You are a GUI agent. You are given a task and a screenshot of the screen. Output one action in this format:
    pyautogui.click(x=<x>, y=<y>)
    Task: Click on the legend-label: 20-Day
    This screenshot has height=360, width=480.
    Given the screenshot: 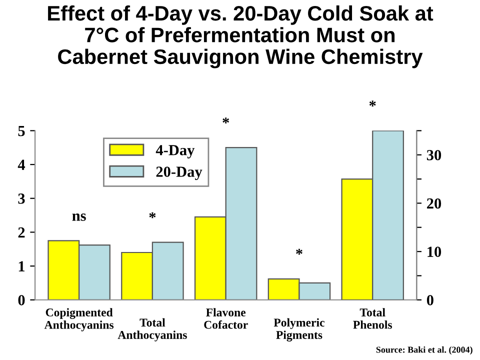 What is the action you would take?
    pyautogui.click(x=179, y=173)
    